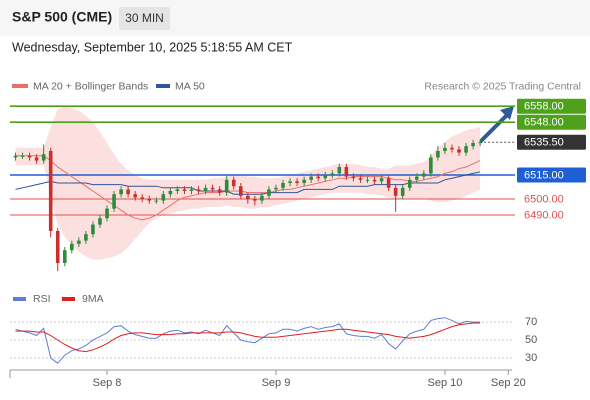 The image size is (590, 400). Describe the element at coordinates (544, 215) in the screenshot. I see `level-label: 6490.00` at that location.